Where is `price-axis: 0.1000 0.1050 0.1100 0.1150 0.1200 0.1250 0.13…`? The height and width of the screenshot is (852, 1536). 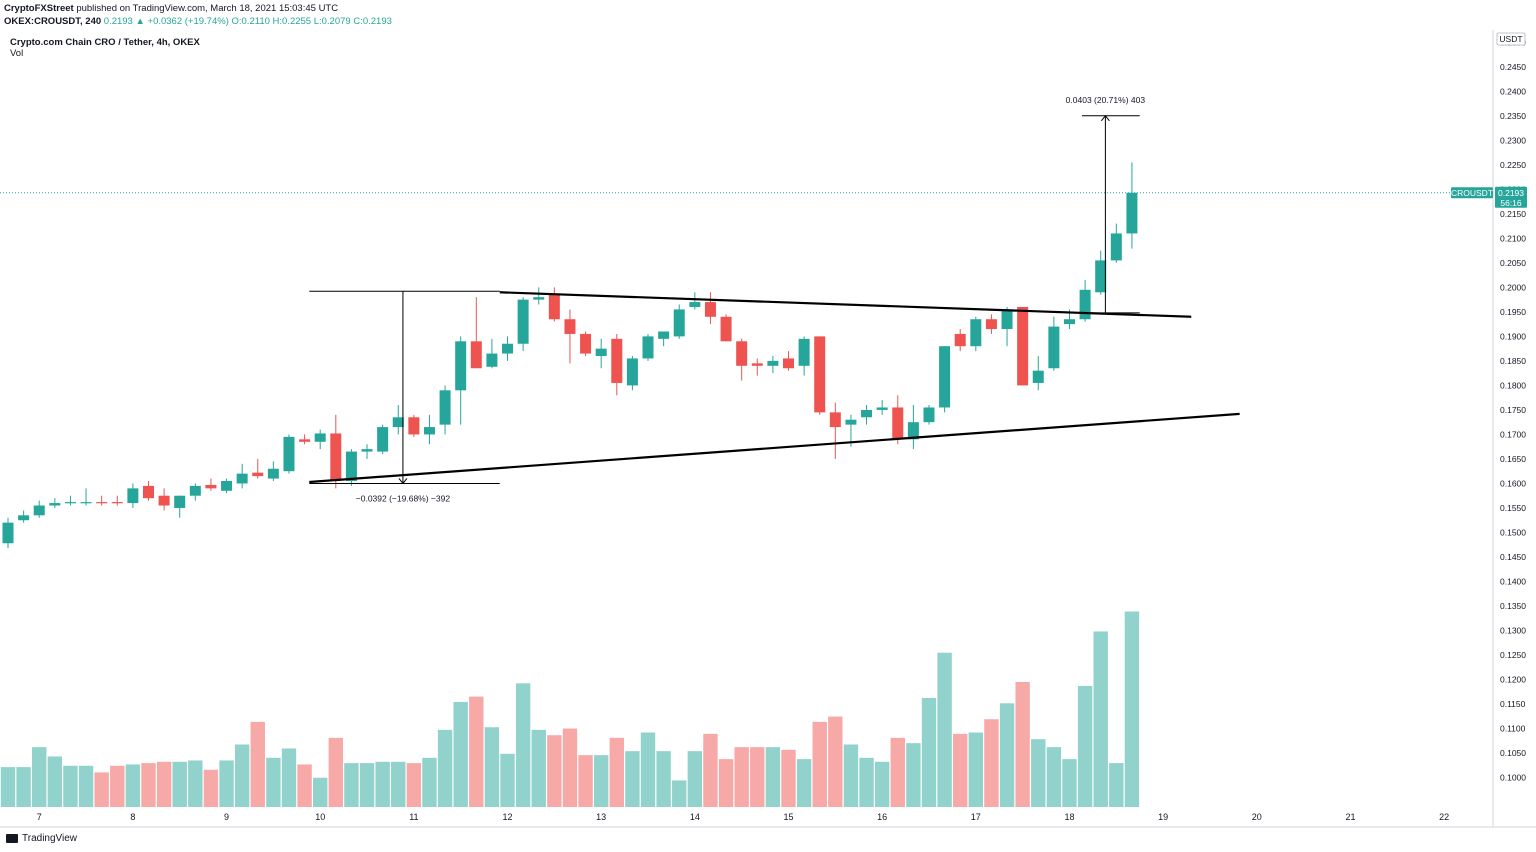
price-axis: 0.1000 0.1050 0.1100 0.1150 0.1200 0.1250 0.13… is located at coordinates (1489, 407).